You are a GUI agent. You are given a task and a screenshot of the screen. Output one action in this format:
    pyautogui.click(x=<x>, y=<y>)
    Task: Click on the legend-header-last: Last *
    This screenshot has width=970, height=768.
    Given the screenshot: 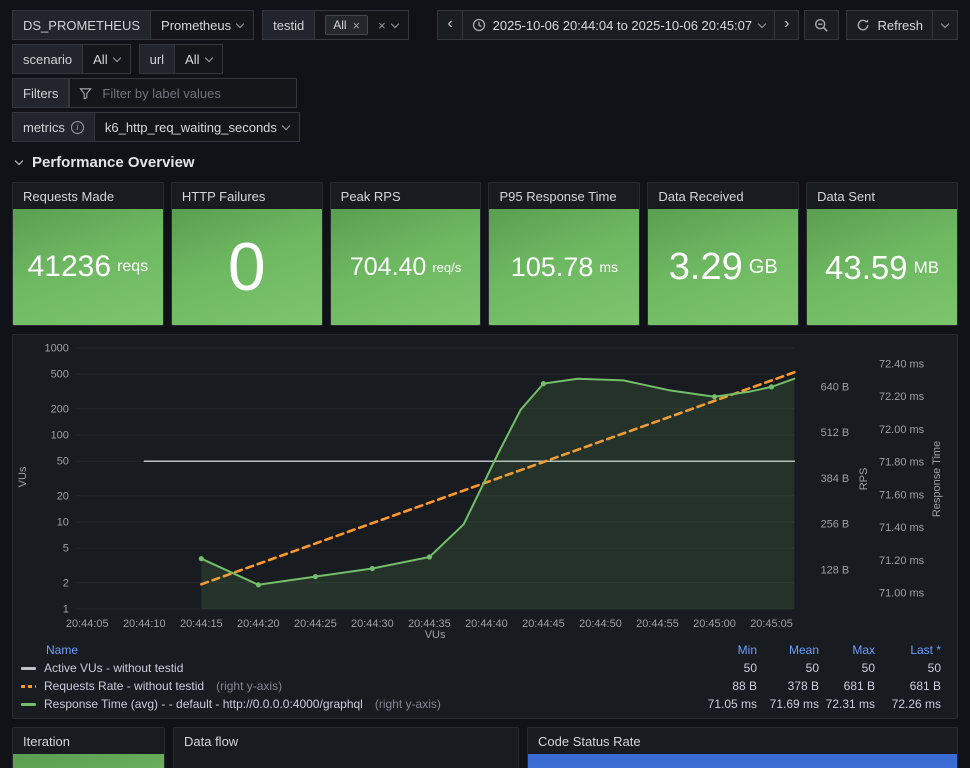 What is the action you would take?
    pyautogui.click(x=925, y=650)
    